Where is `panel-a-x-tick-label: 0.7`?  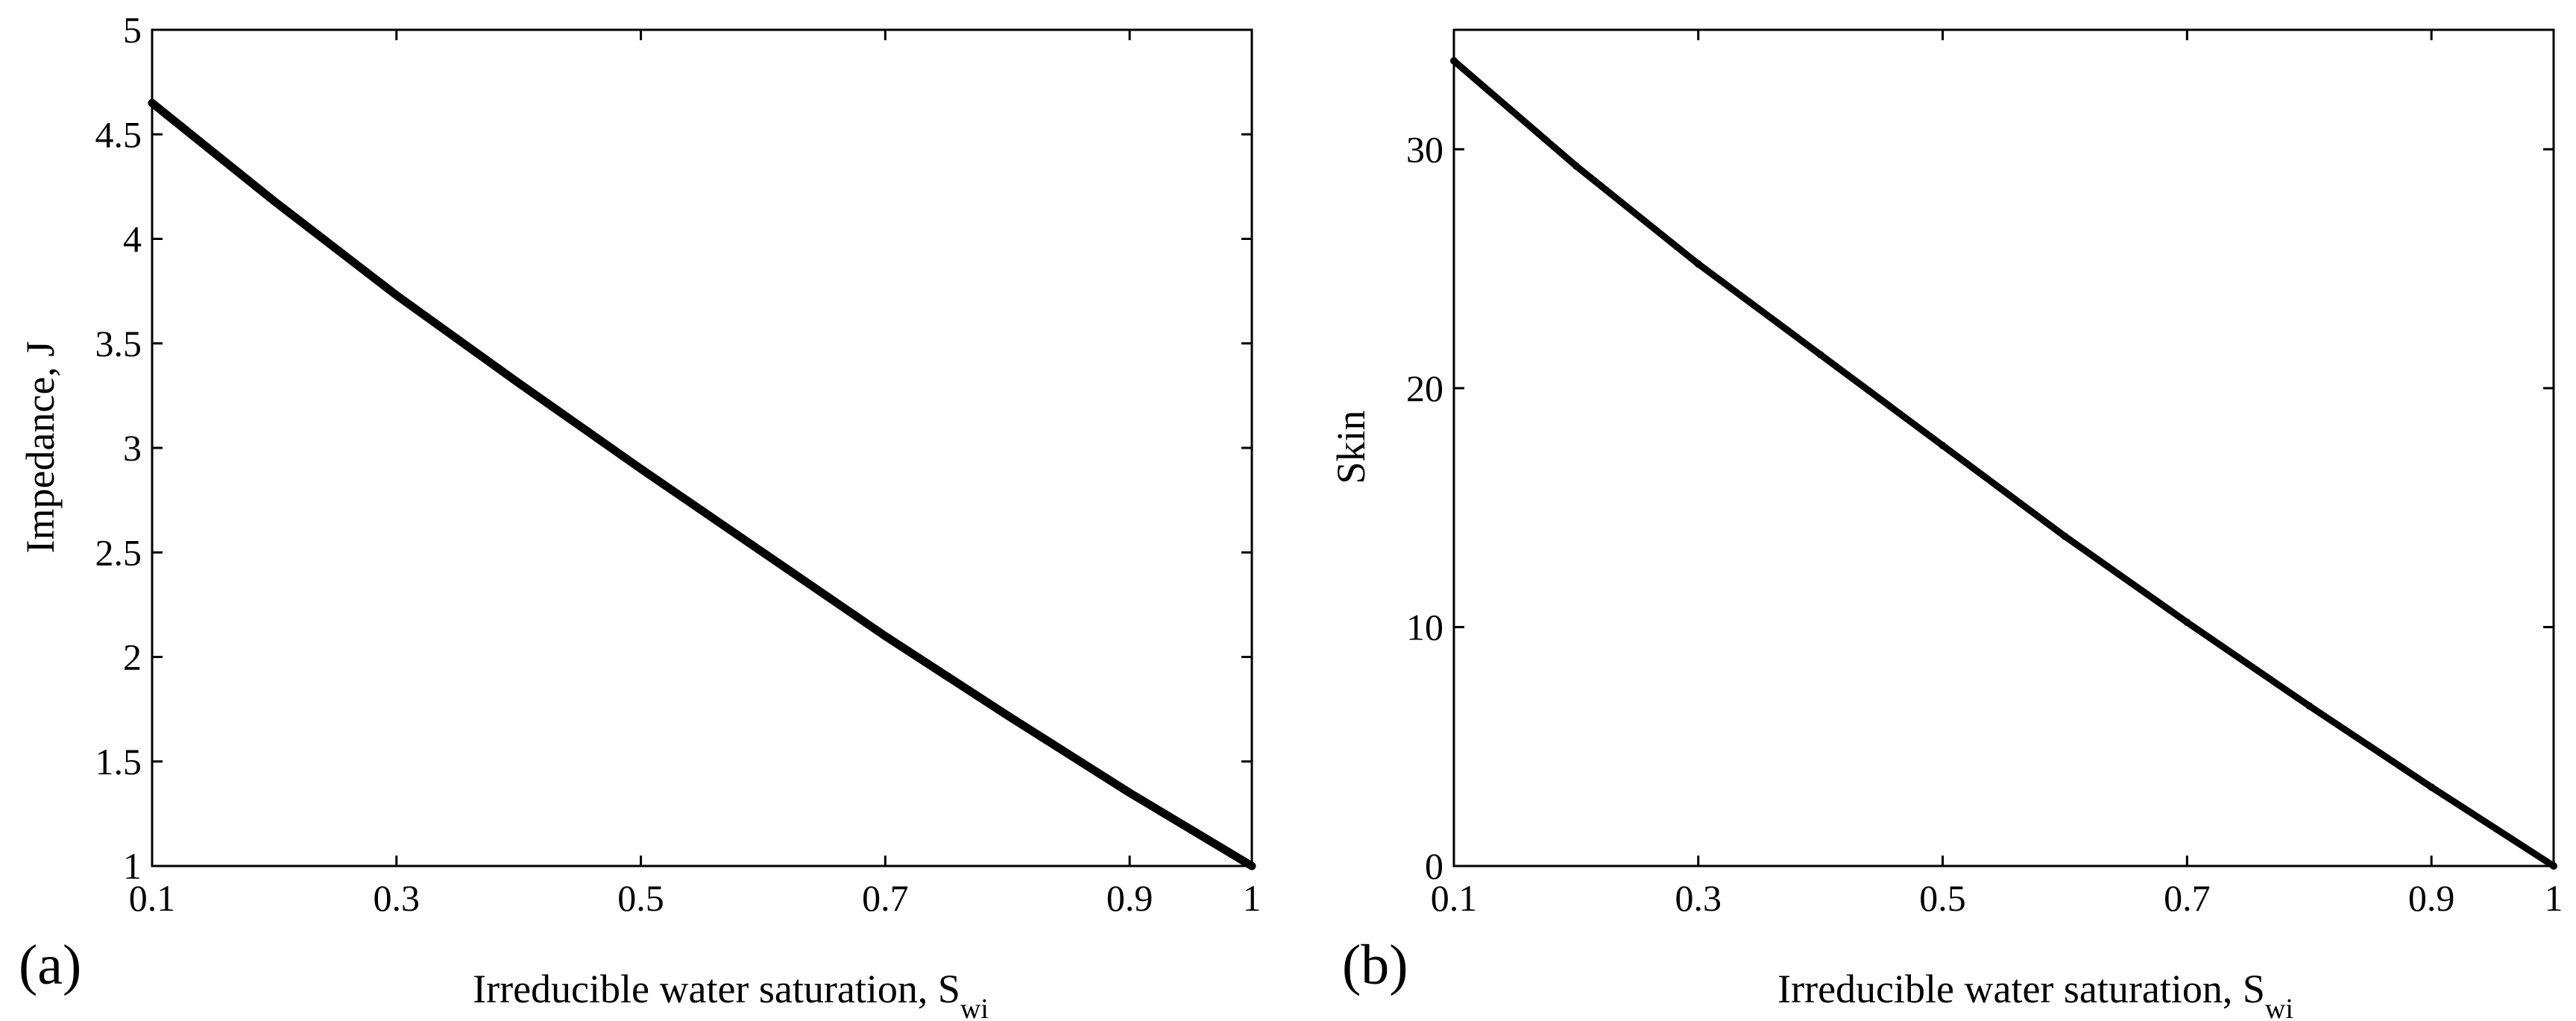 panel-a-x-tick-label: 0.7 is located at coordinates (885, 898).